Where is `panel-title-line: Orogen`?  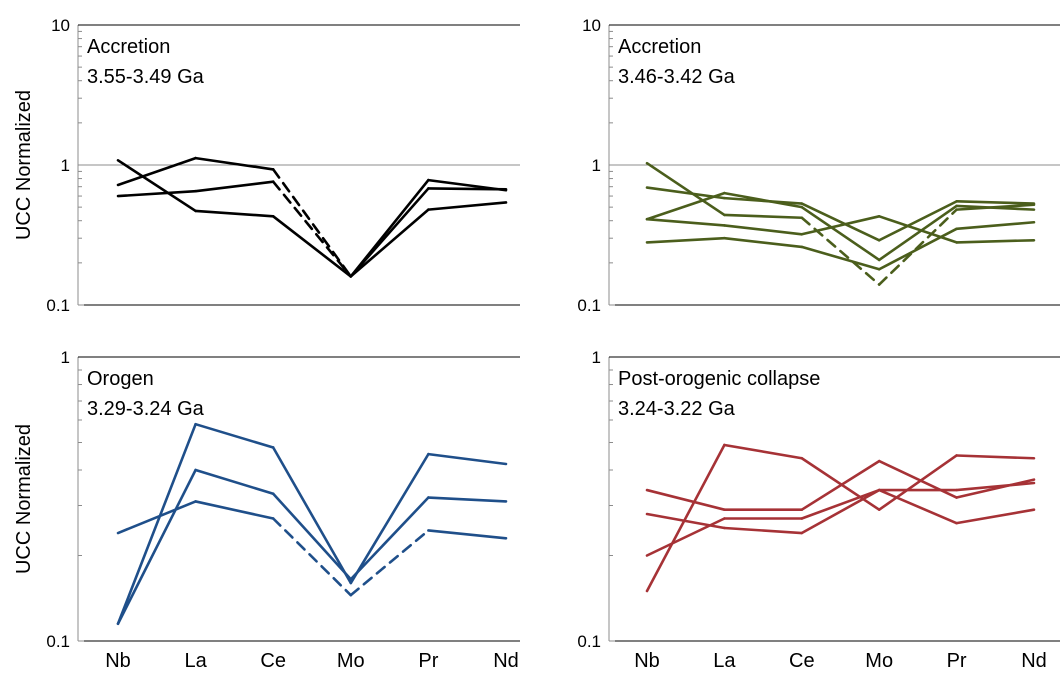
panel-title-line: Orogen is located at coordinates (120, 379).